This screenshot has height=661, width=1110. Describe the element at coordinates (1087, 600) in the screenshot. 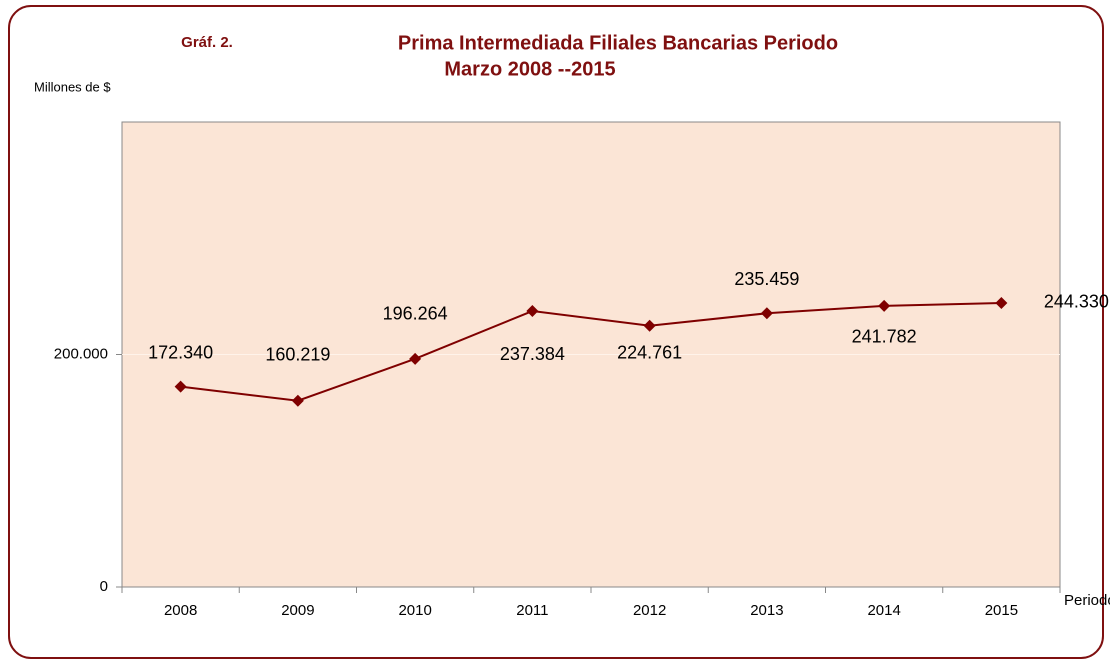

I see `x-axis-label: Periodo` at that location.